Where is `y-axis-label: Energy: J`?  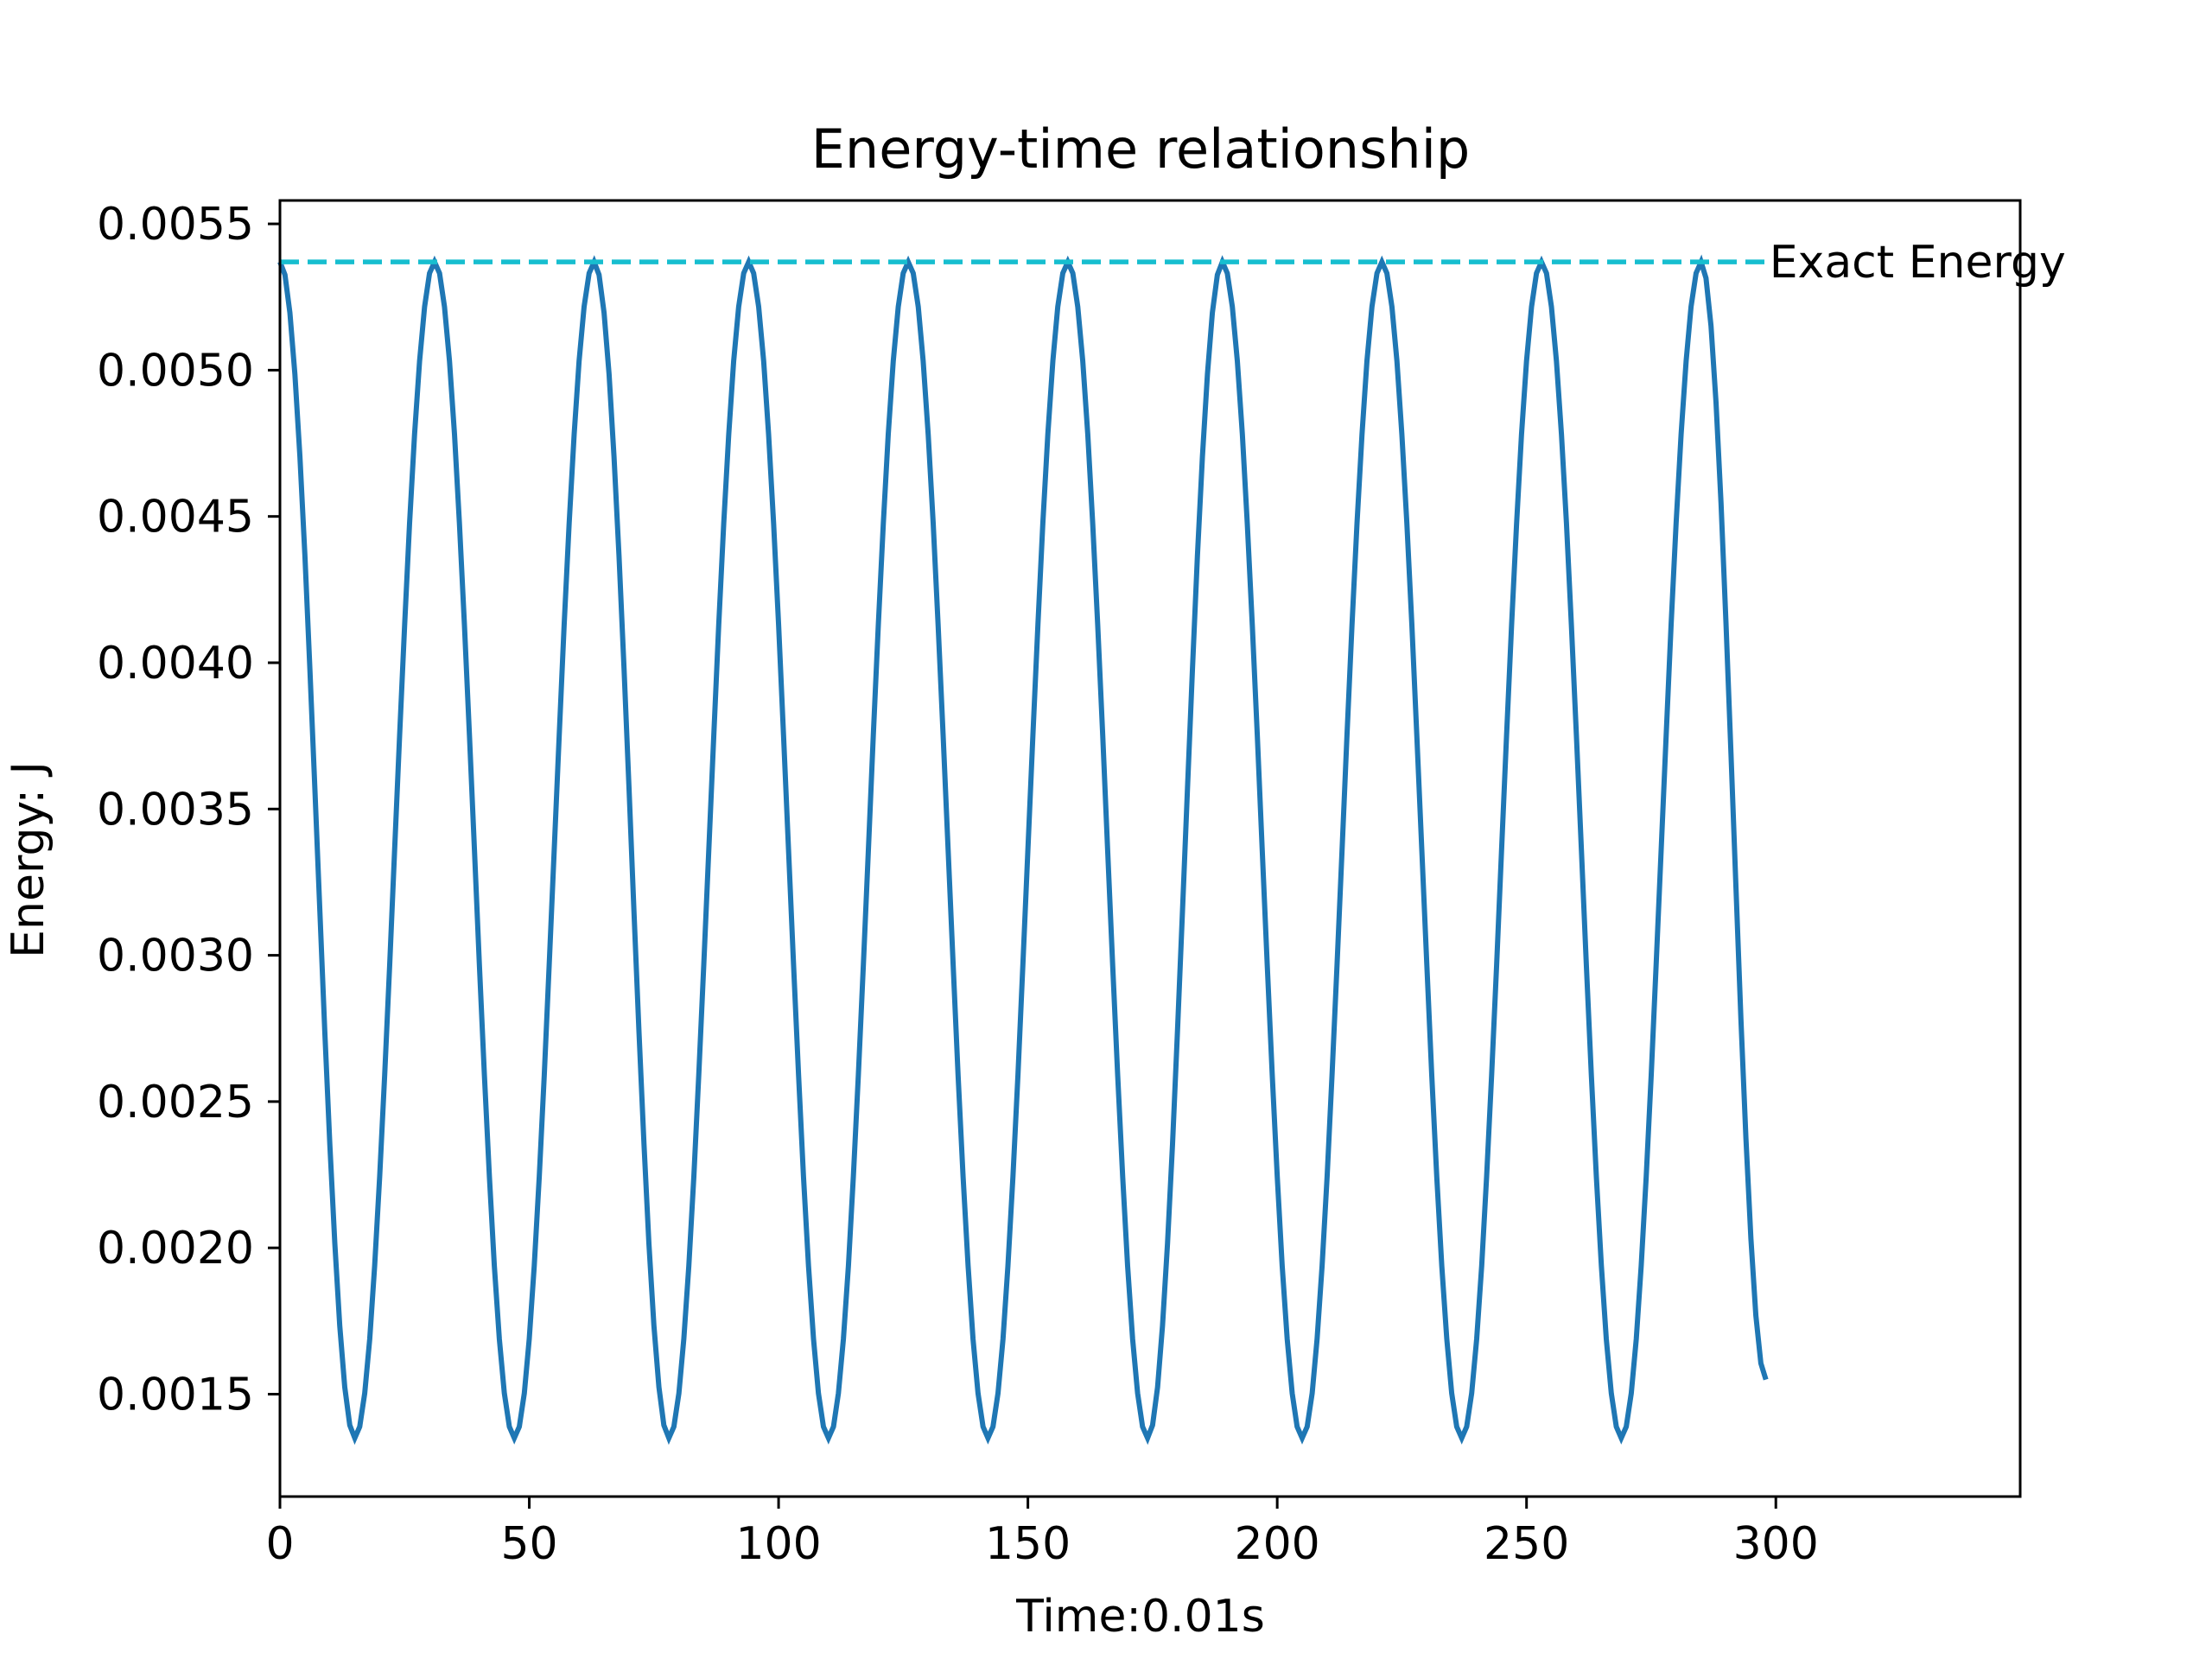
y-axis-label: Energy: J is located at coordinates (28, 859).